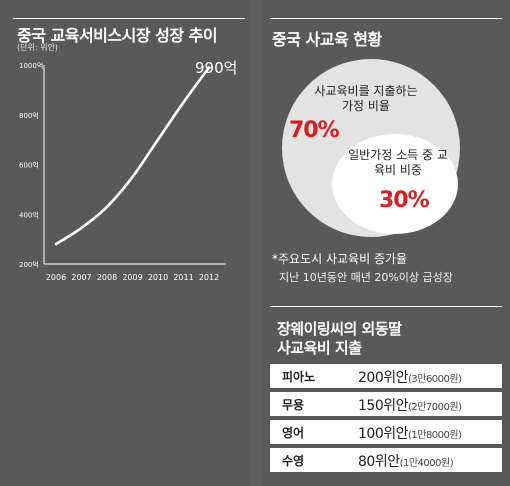 This screenshot has width=510, height=486. What do you see at coordinates (386, 18) in the screenshot?
I see `right-title-rule` at bounding box center [386, 18].